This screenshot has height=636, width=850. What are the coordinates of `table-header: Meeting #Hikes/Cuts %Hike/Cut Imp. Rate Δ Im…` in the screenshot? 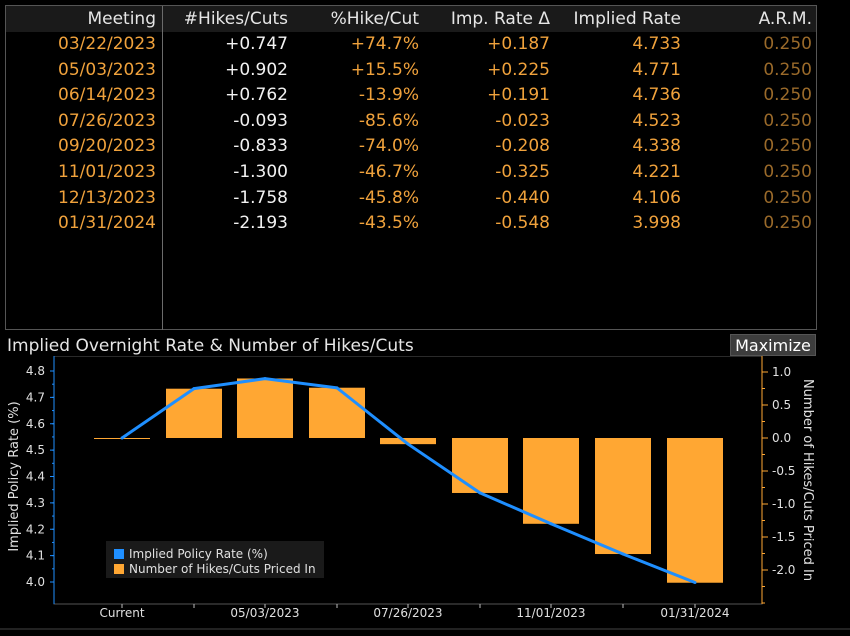 It's located at (411, 19).